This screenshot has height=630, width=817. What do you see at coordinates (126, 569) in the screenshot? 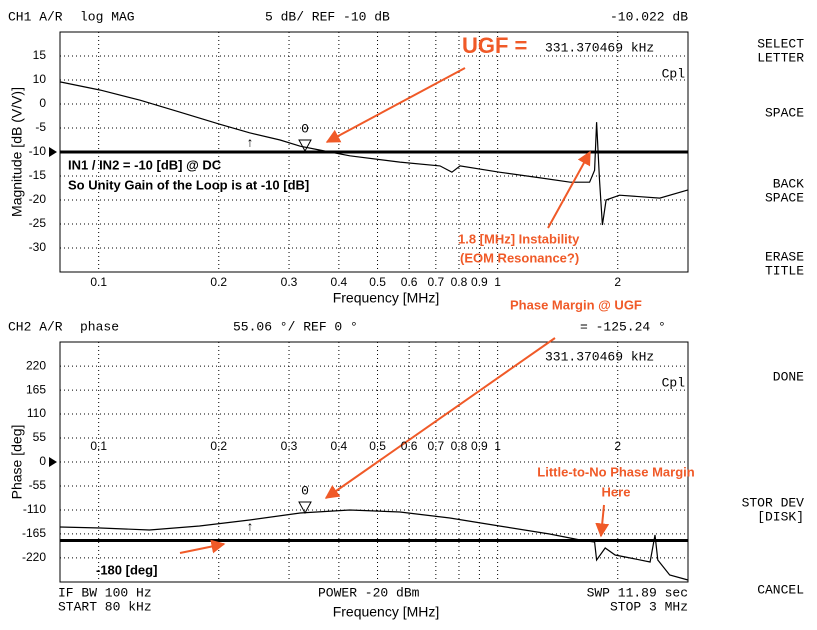
I see `annotation: -180 [deg]` at bounding box center [126, 569].